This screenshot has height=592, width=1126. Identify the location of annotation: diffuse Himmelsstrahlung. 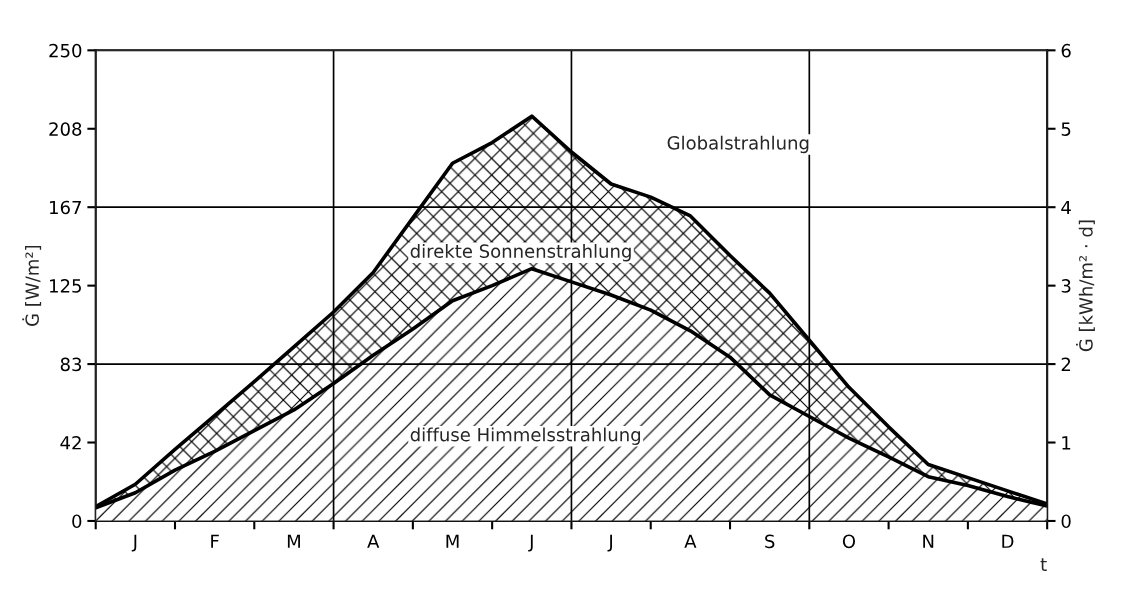
(525, 436).